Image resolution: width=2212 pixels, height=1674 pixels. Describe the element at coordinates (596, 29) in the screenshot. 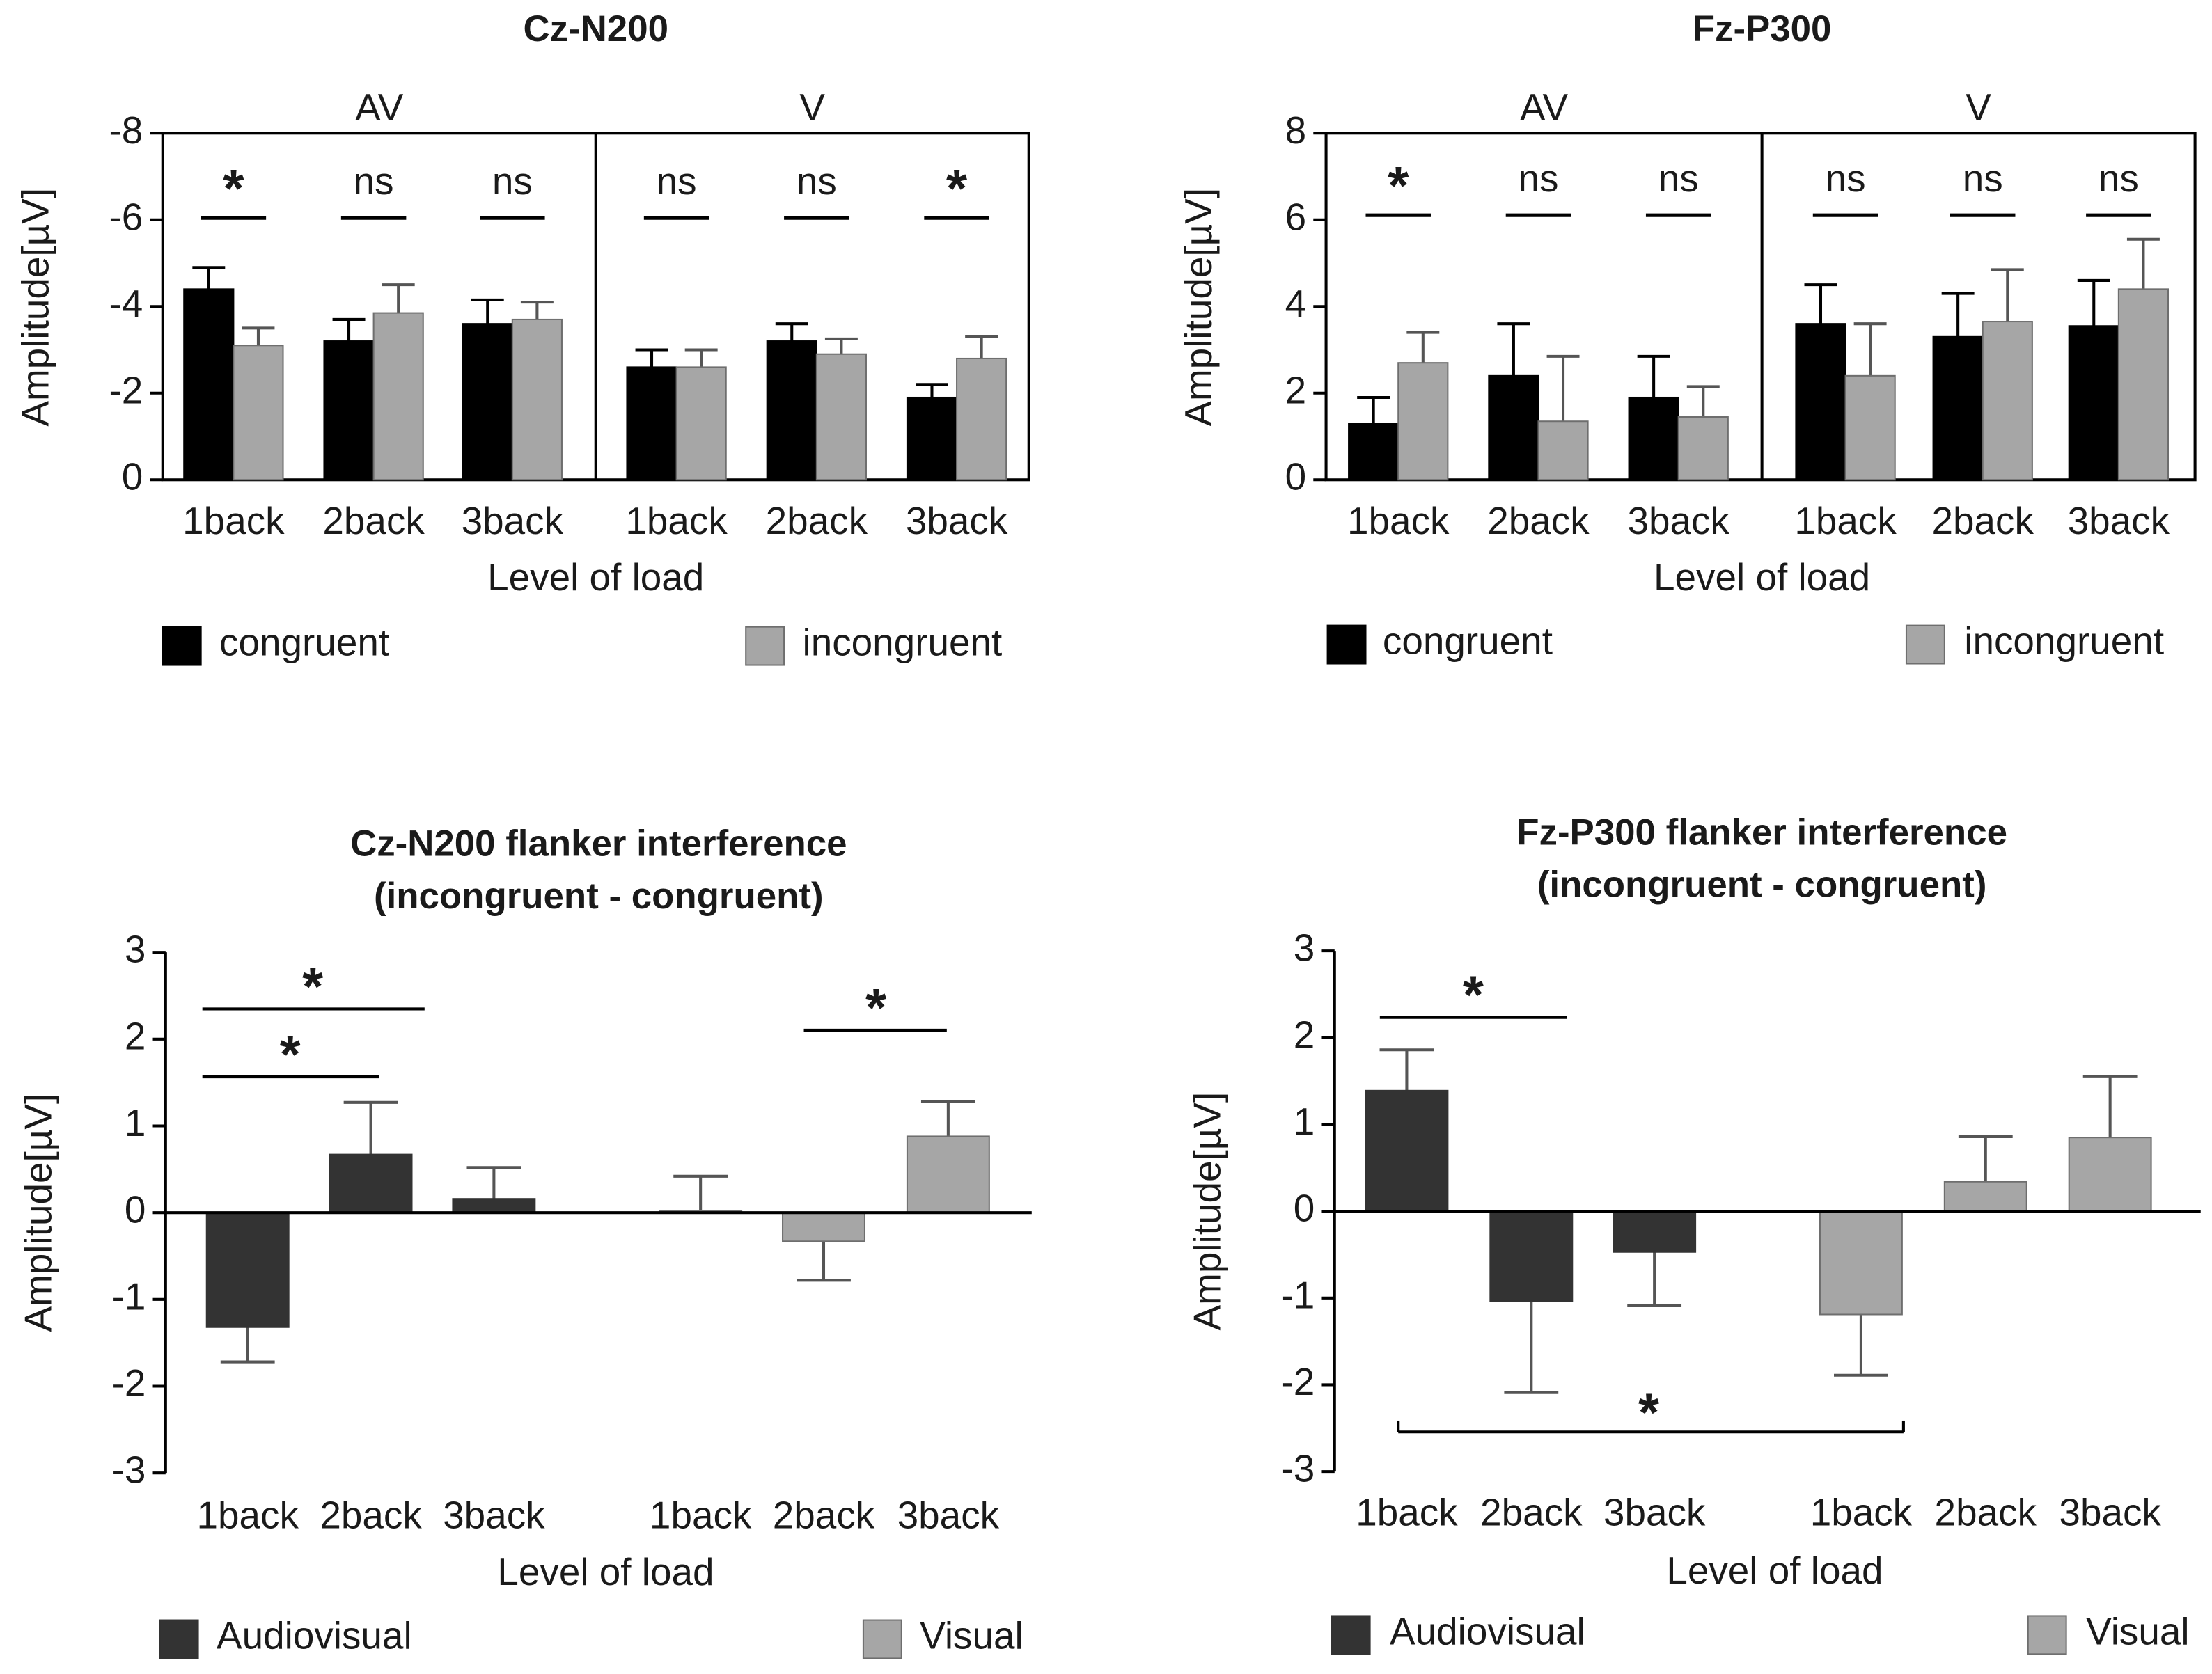

I see `chart-title: Cz-N200` at that location.